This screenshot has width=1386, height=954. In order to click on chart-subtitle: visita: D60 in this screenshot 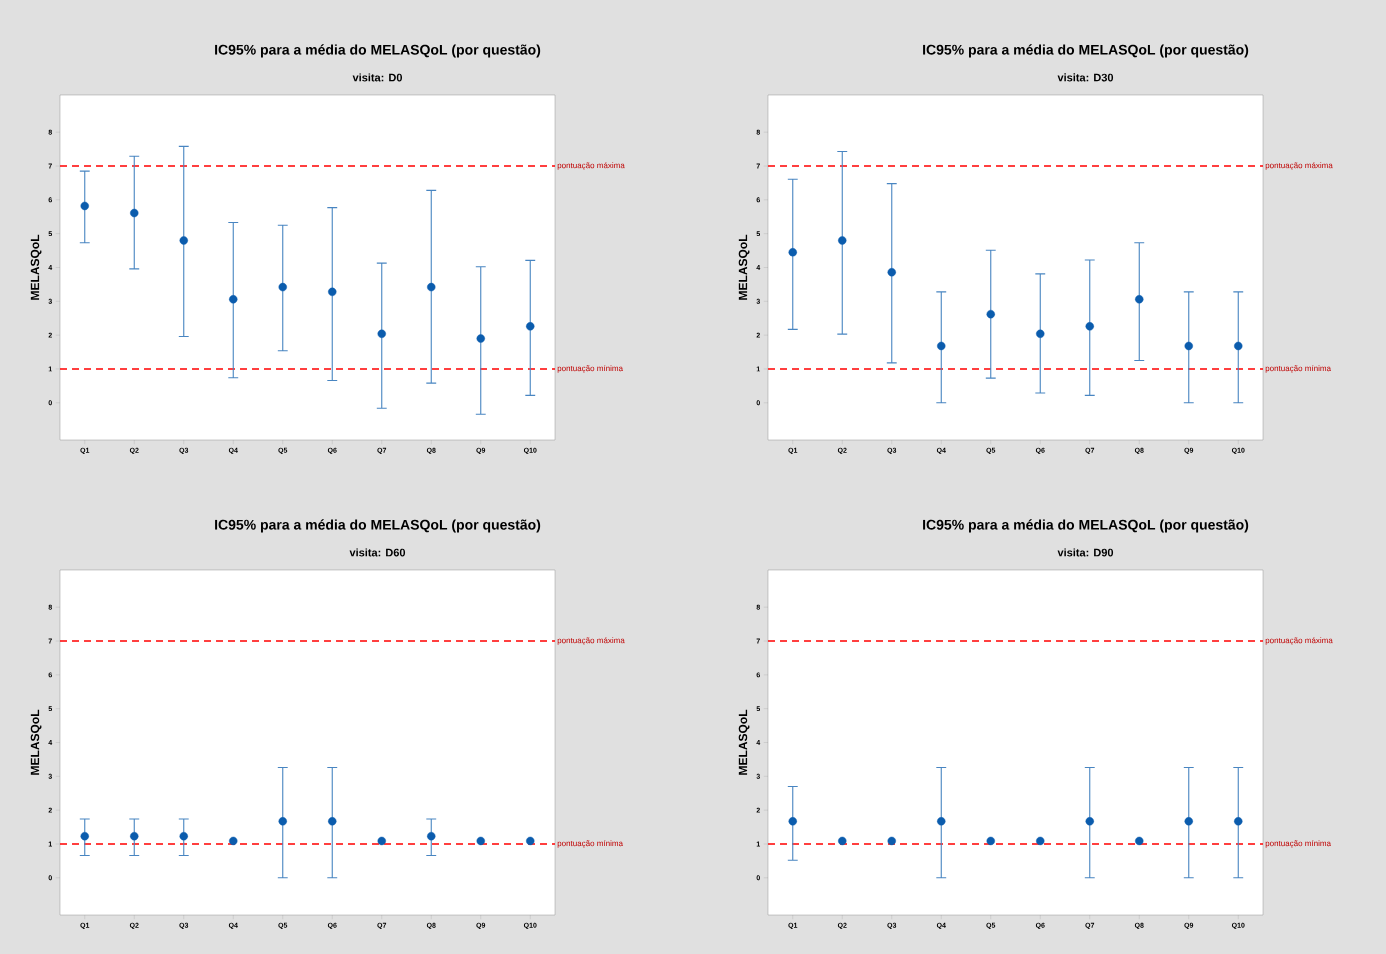, I will do `click(377, 552)`.